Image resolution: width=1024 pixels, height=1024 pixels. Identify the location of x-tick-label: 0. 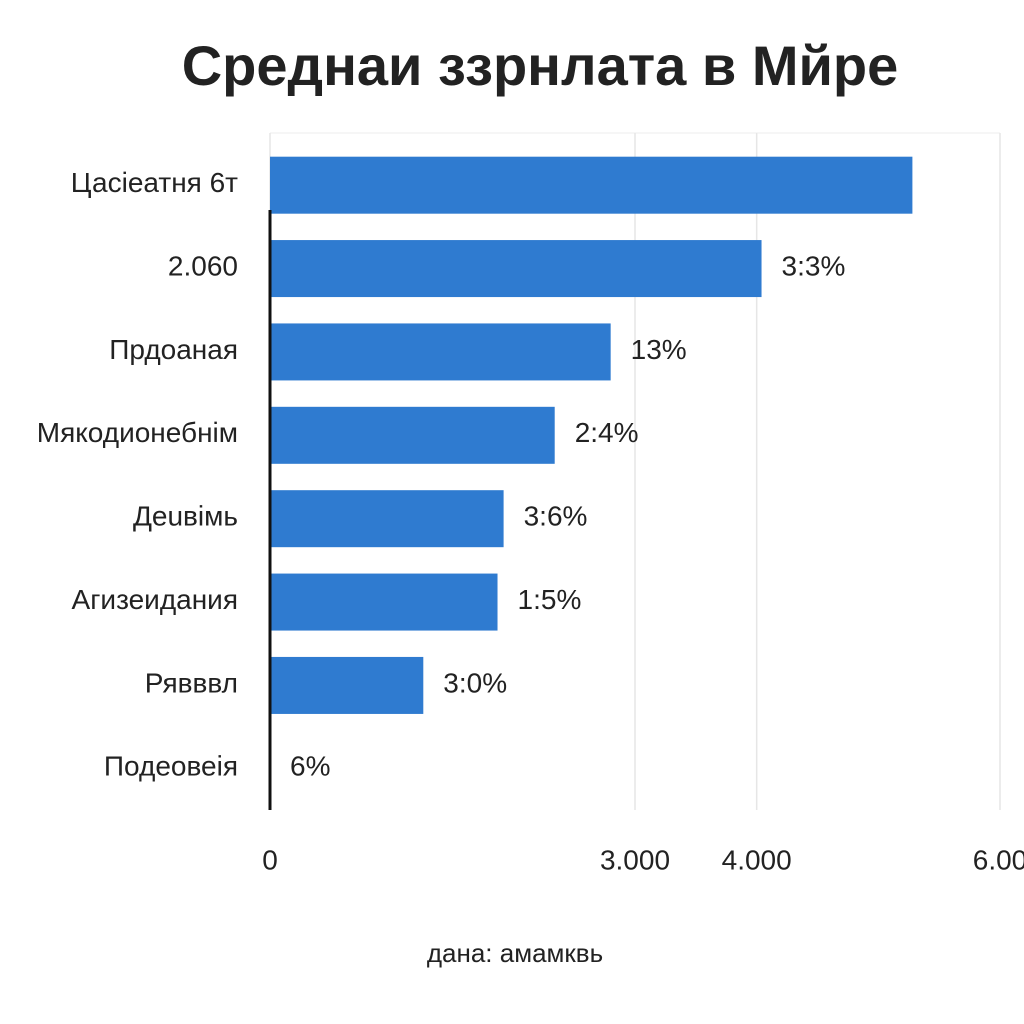
(270, 859).